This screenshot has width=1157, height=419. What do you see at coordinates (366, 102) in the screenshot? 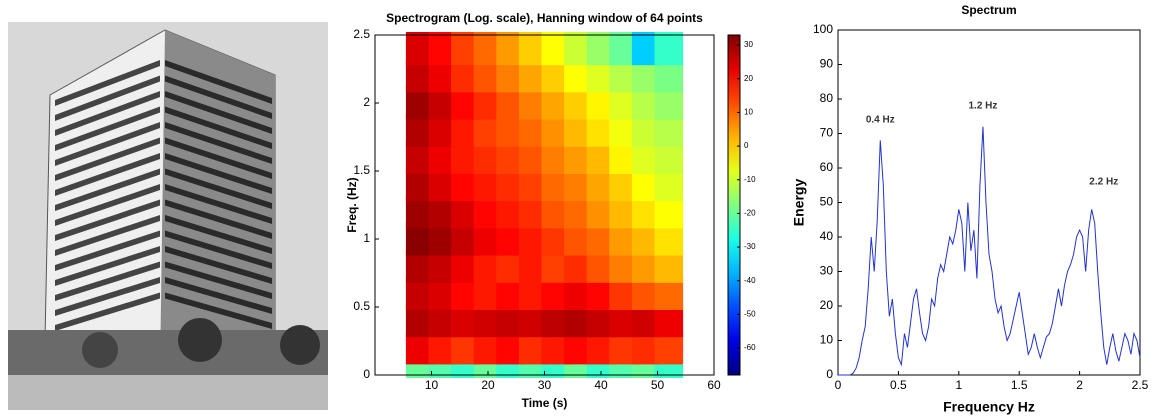
I see `y-tick-label: 2` at bounding box center [366, 102].